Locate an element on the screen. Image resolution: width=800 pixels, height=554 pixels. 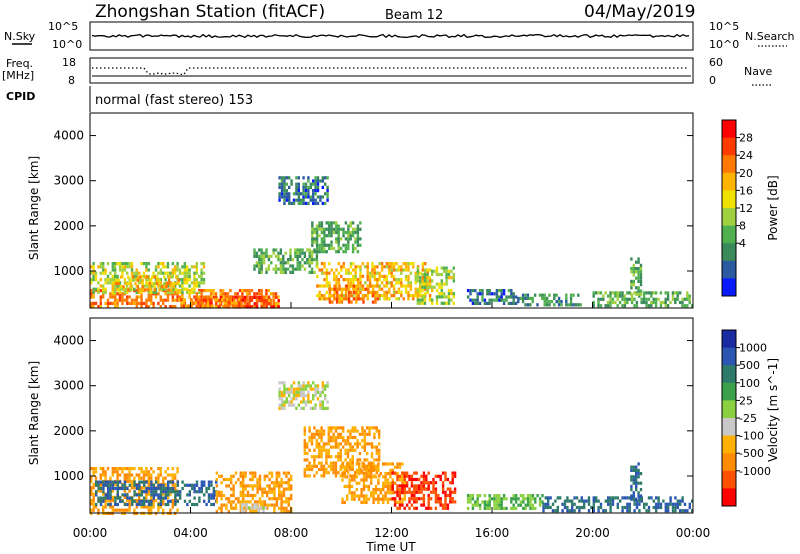
colorbar-swatch is located at coordinates (729, 479).